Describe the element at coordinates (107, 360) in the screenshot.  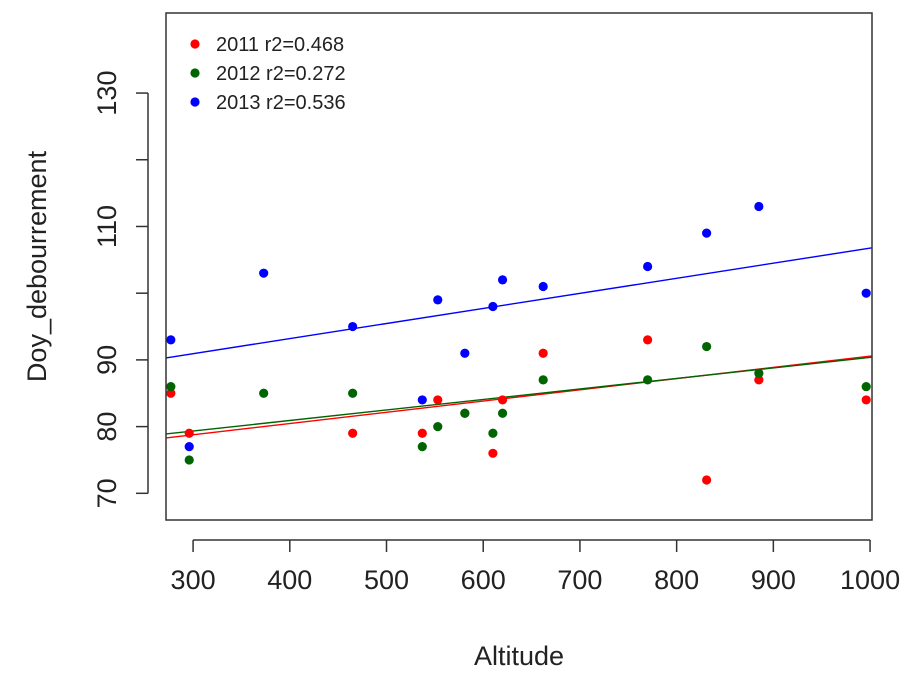
I see `y-tick-label: 90` at that location.